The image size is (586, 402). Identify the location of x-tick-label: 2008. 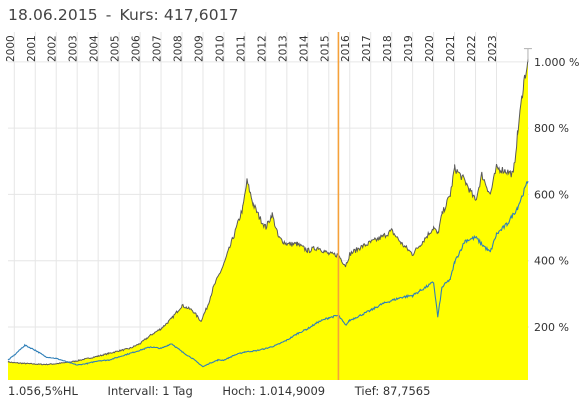
(179, 48).